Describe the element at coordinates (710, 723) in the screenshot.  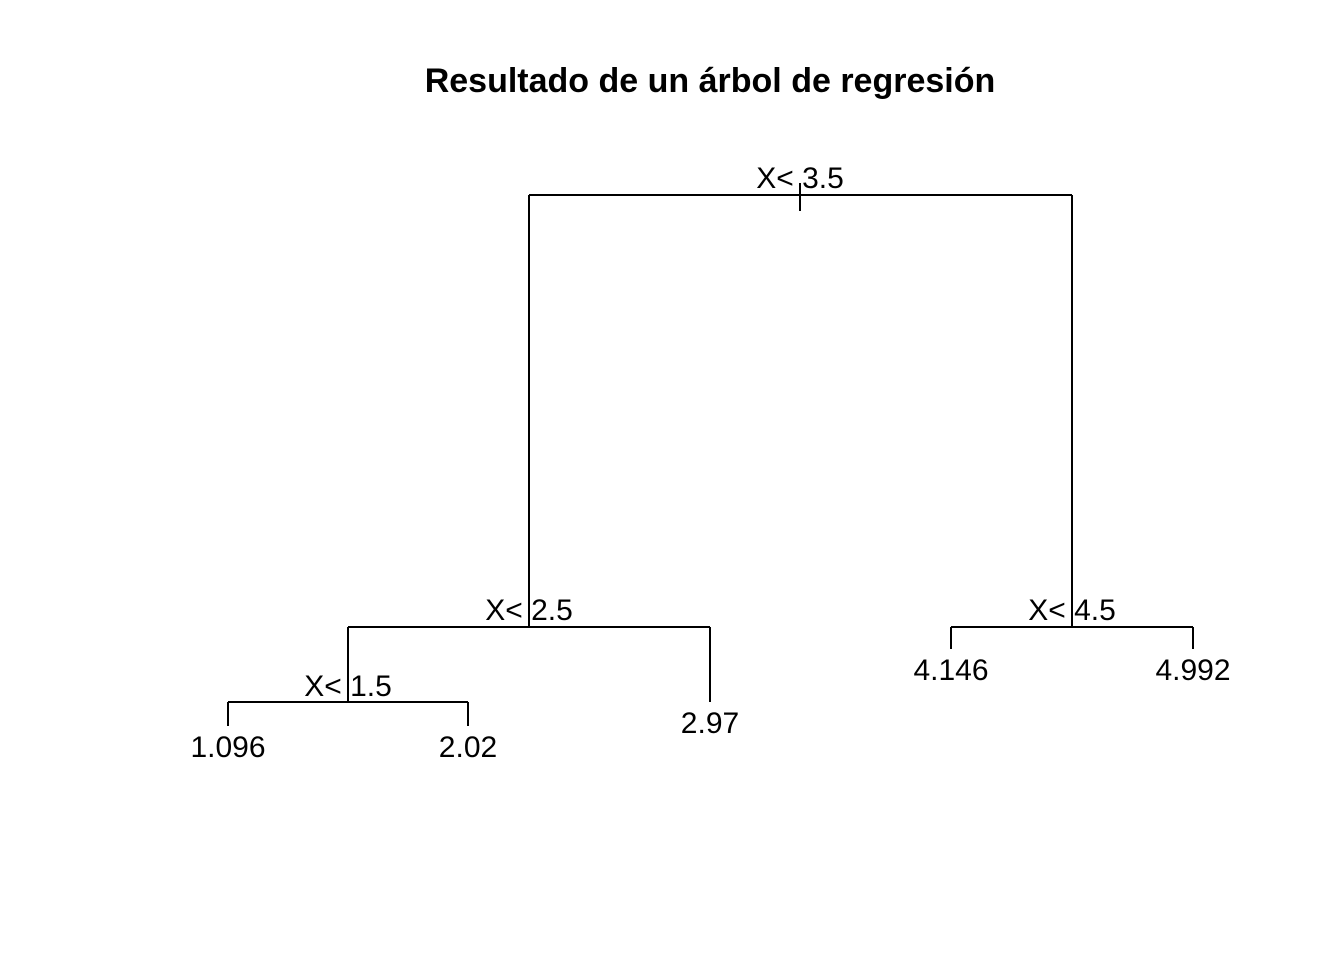
I see `leaf-label: 2.97` at that location.